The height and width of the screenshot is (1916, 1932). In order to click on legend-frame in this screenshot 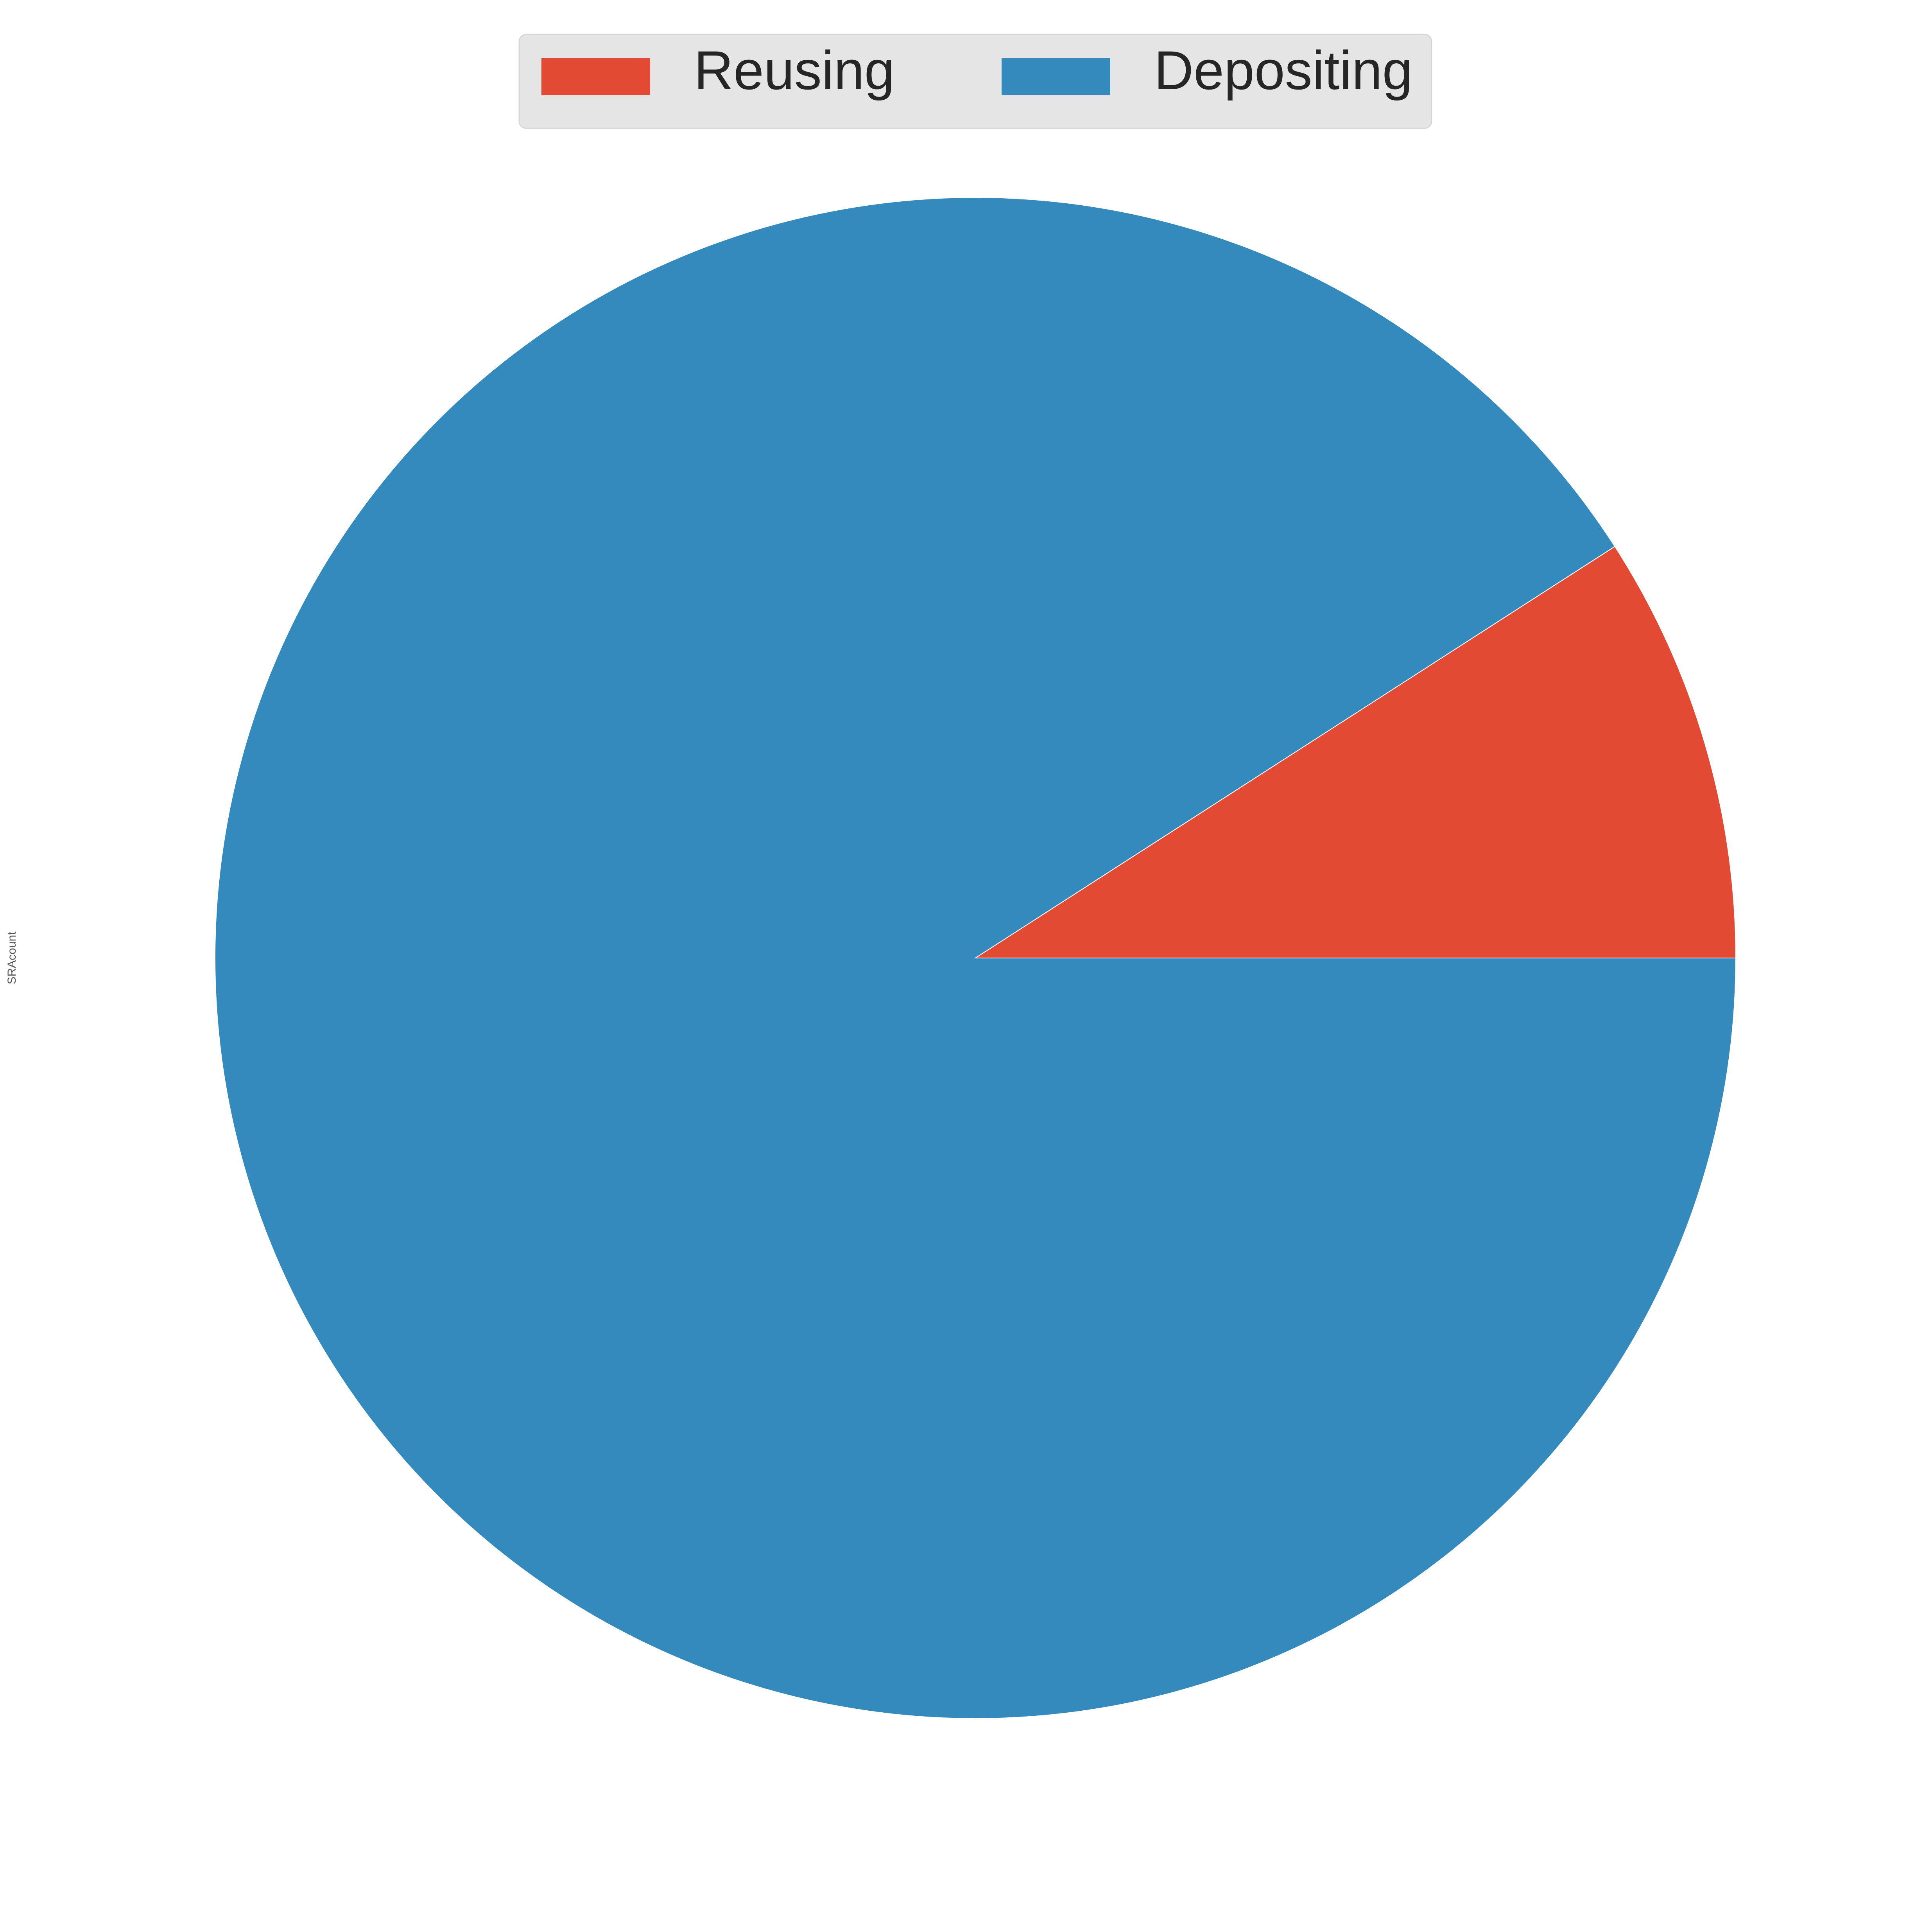, I will do `click(975, 81)`.